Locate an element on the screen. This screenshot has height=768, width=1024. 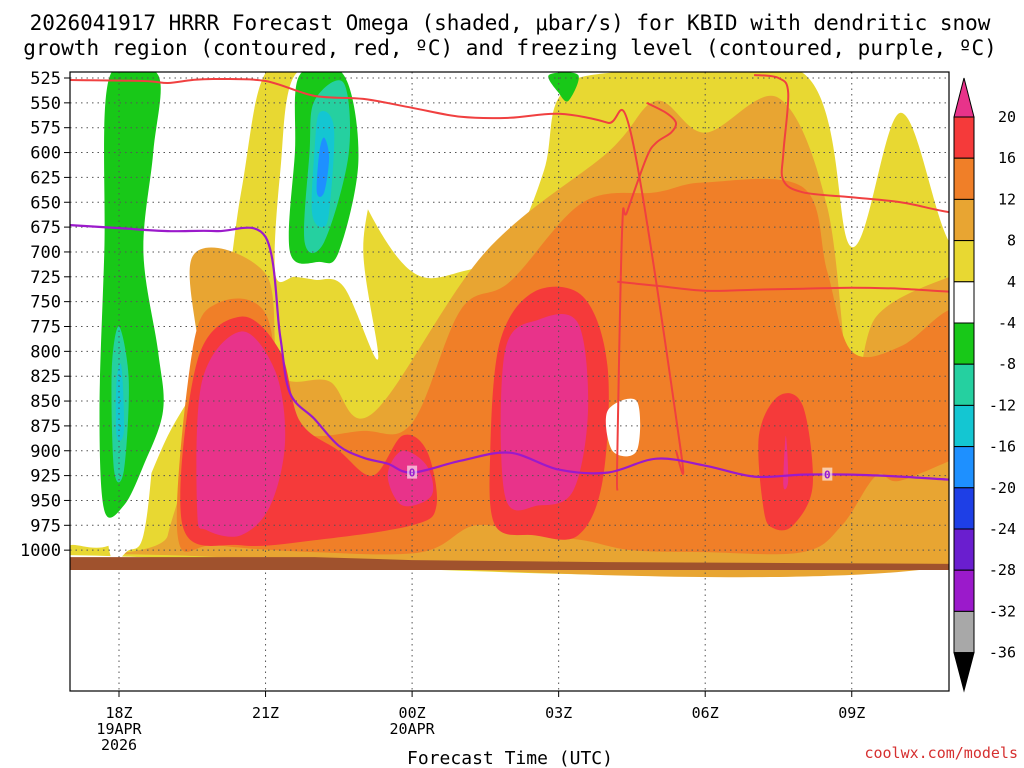
colorbar-bottom-triangle is located at coordinates (964, 672).